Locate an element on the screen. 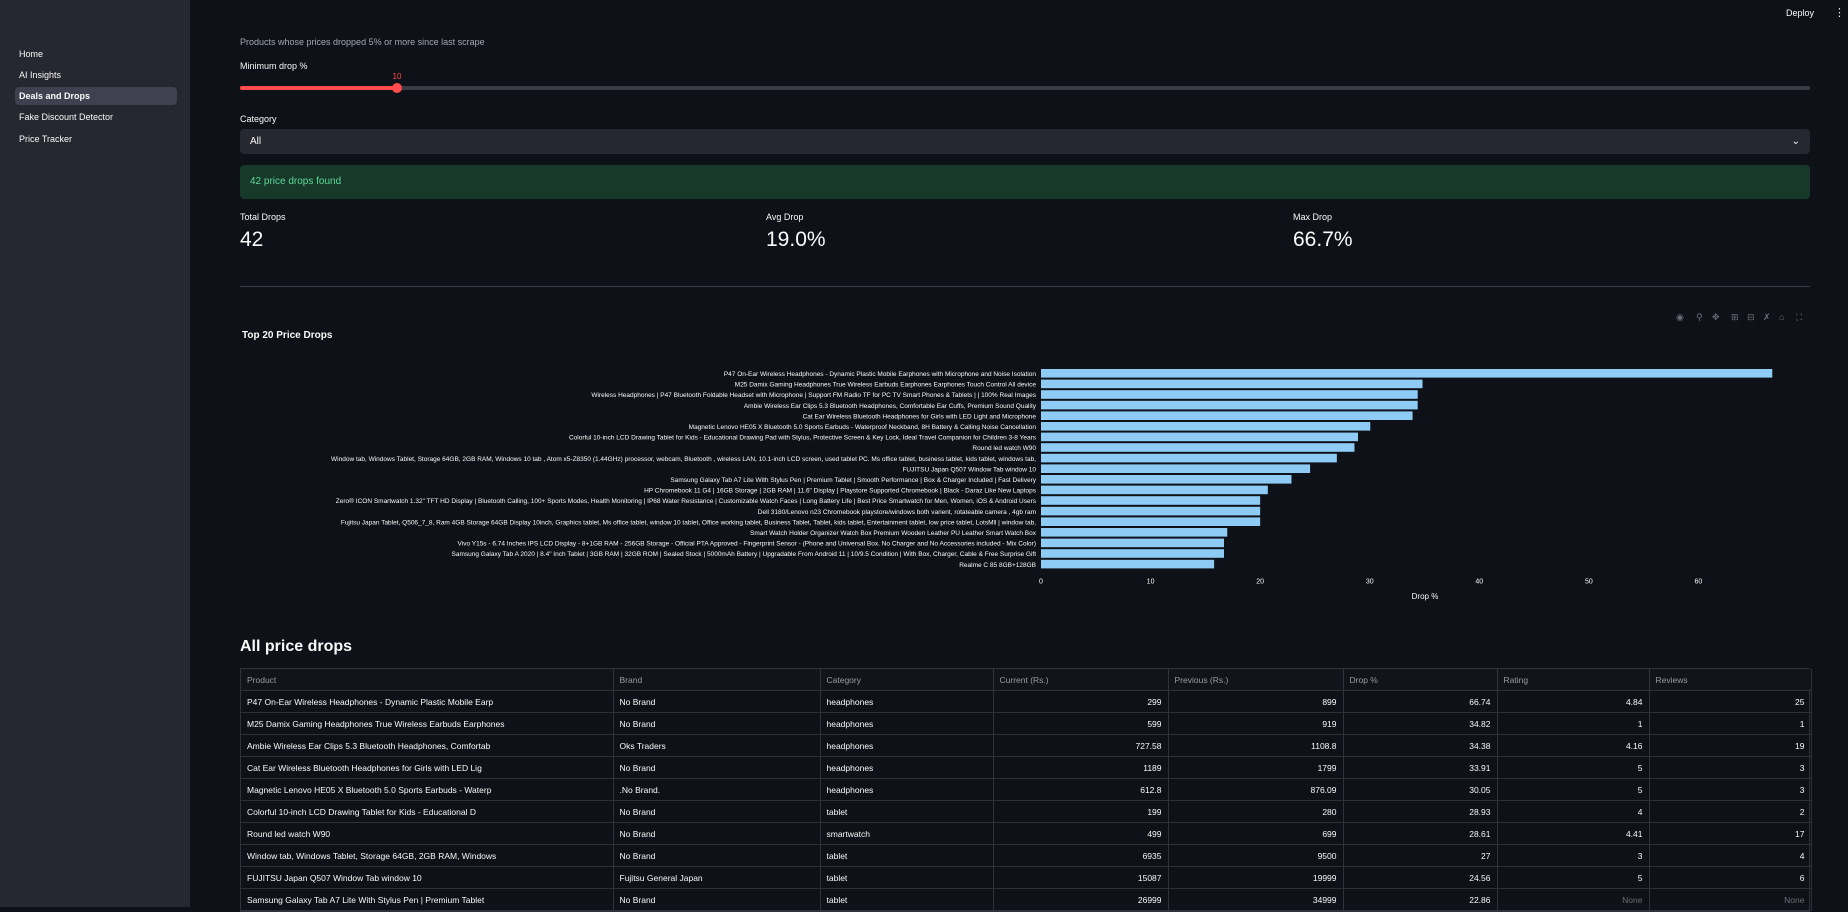 This screenshot has width=1848, height=912. table-cell: 34999 is located at coordinates (1256, 899).